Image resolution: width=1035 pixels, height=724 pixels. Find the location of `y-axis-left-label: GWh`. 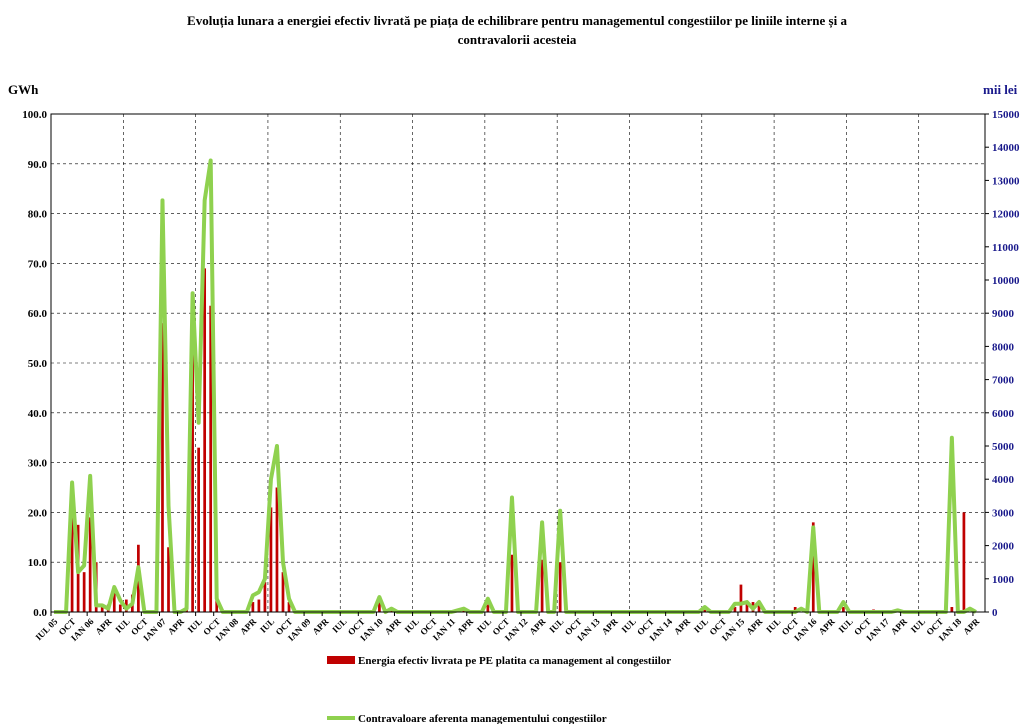

y-axis-left-label: GWh is located at coordinates (23, 89).